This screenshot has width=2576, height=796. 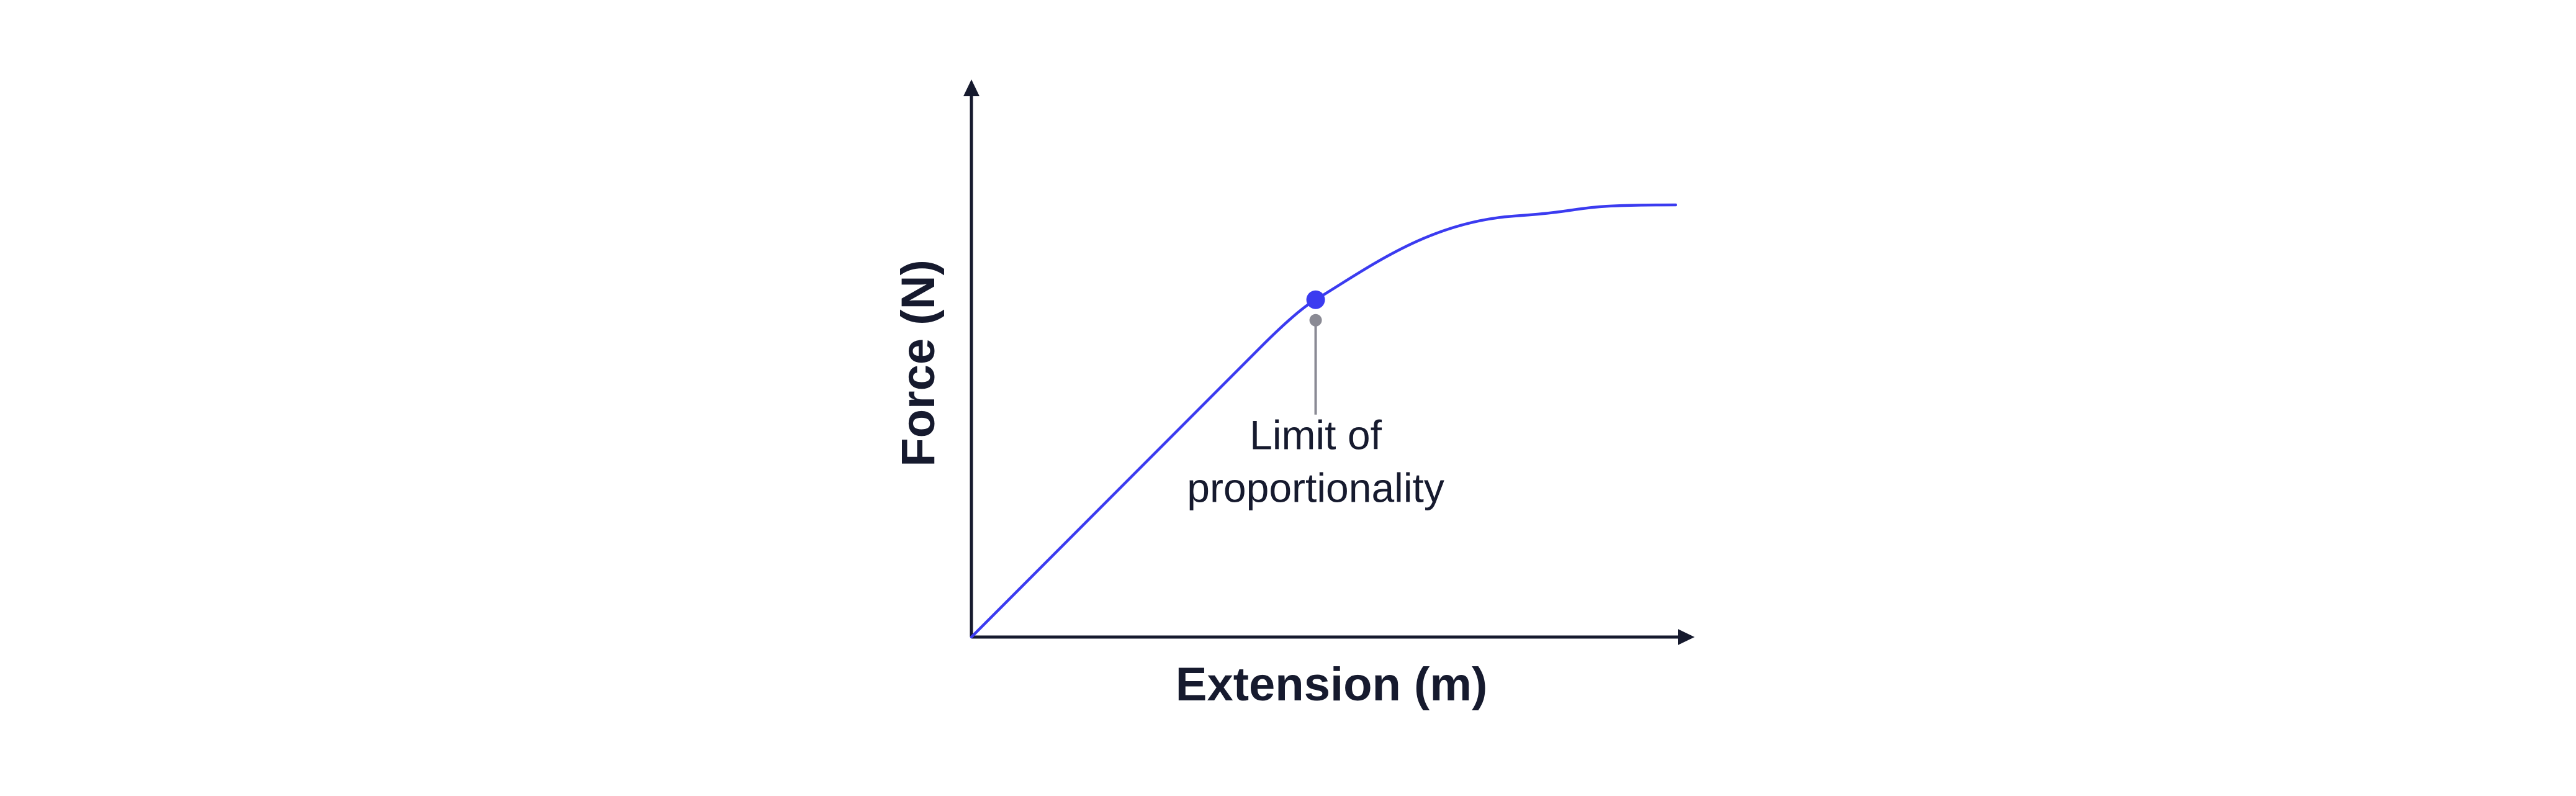 What do you see at coordinates (1315, 488) in the screenshot?
I see `annotation-label-line-2: proportionality` at bounding box center [1315, 488].